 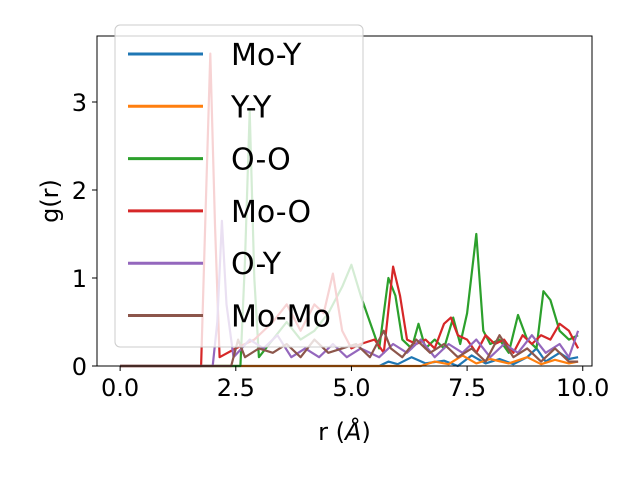 I want to click on y-tick-label: 1, so click(x=79, y=279).